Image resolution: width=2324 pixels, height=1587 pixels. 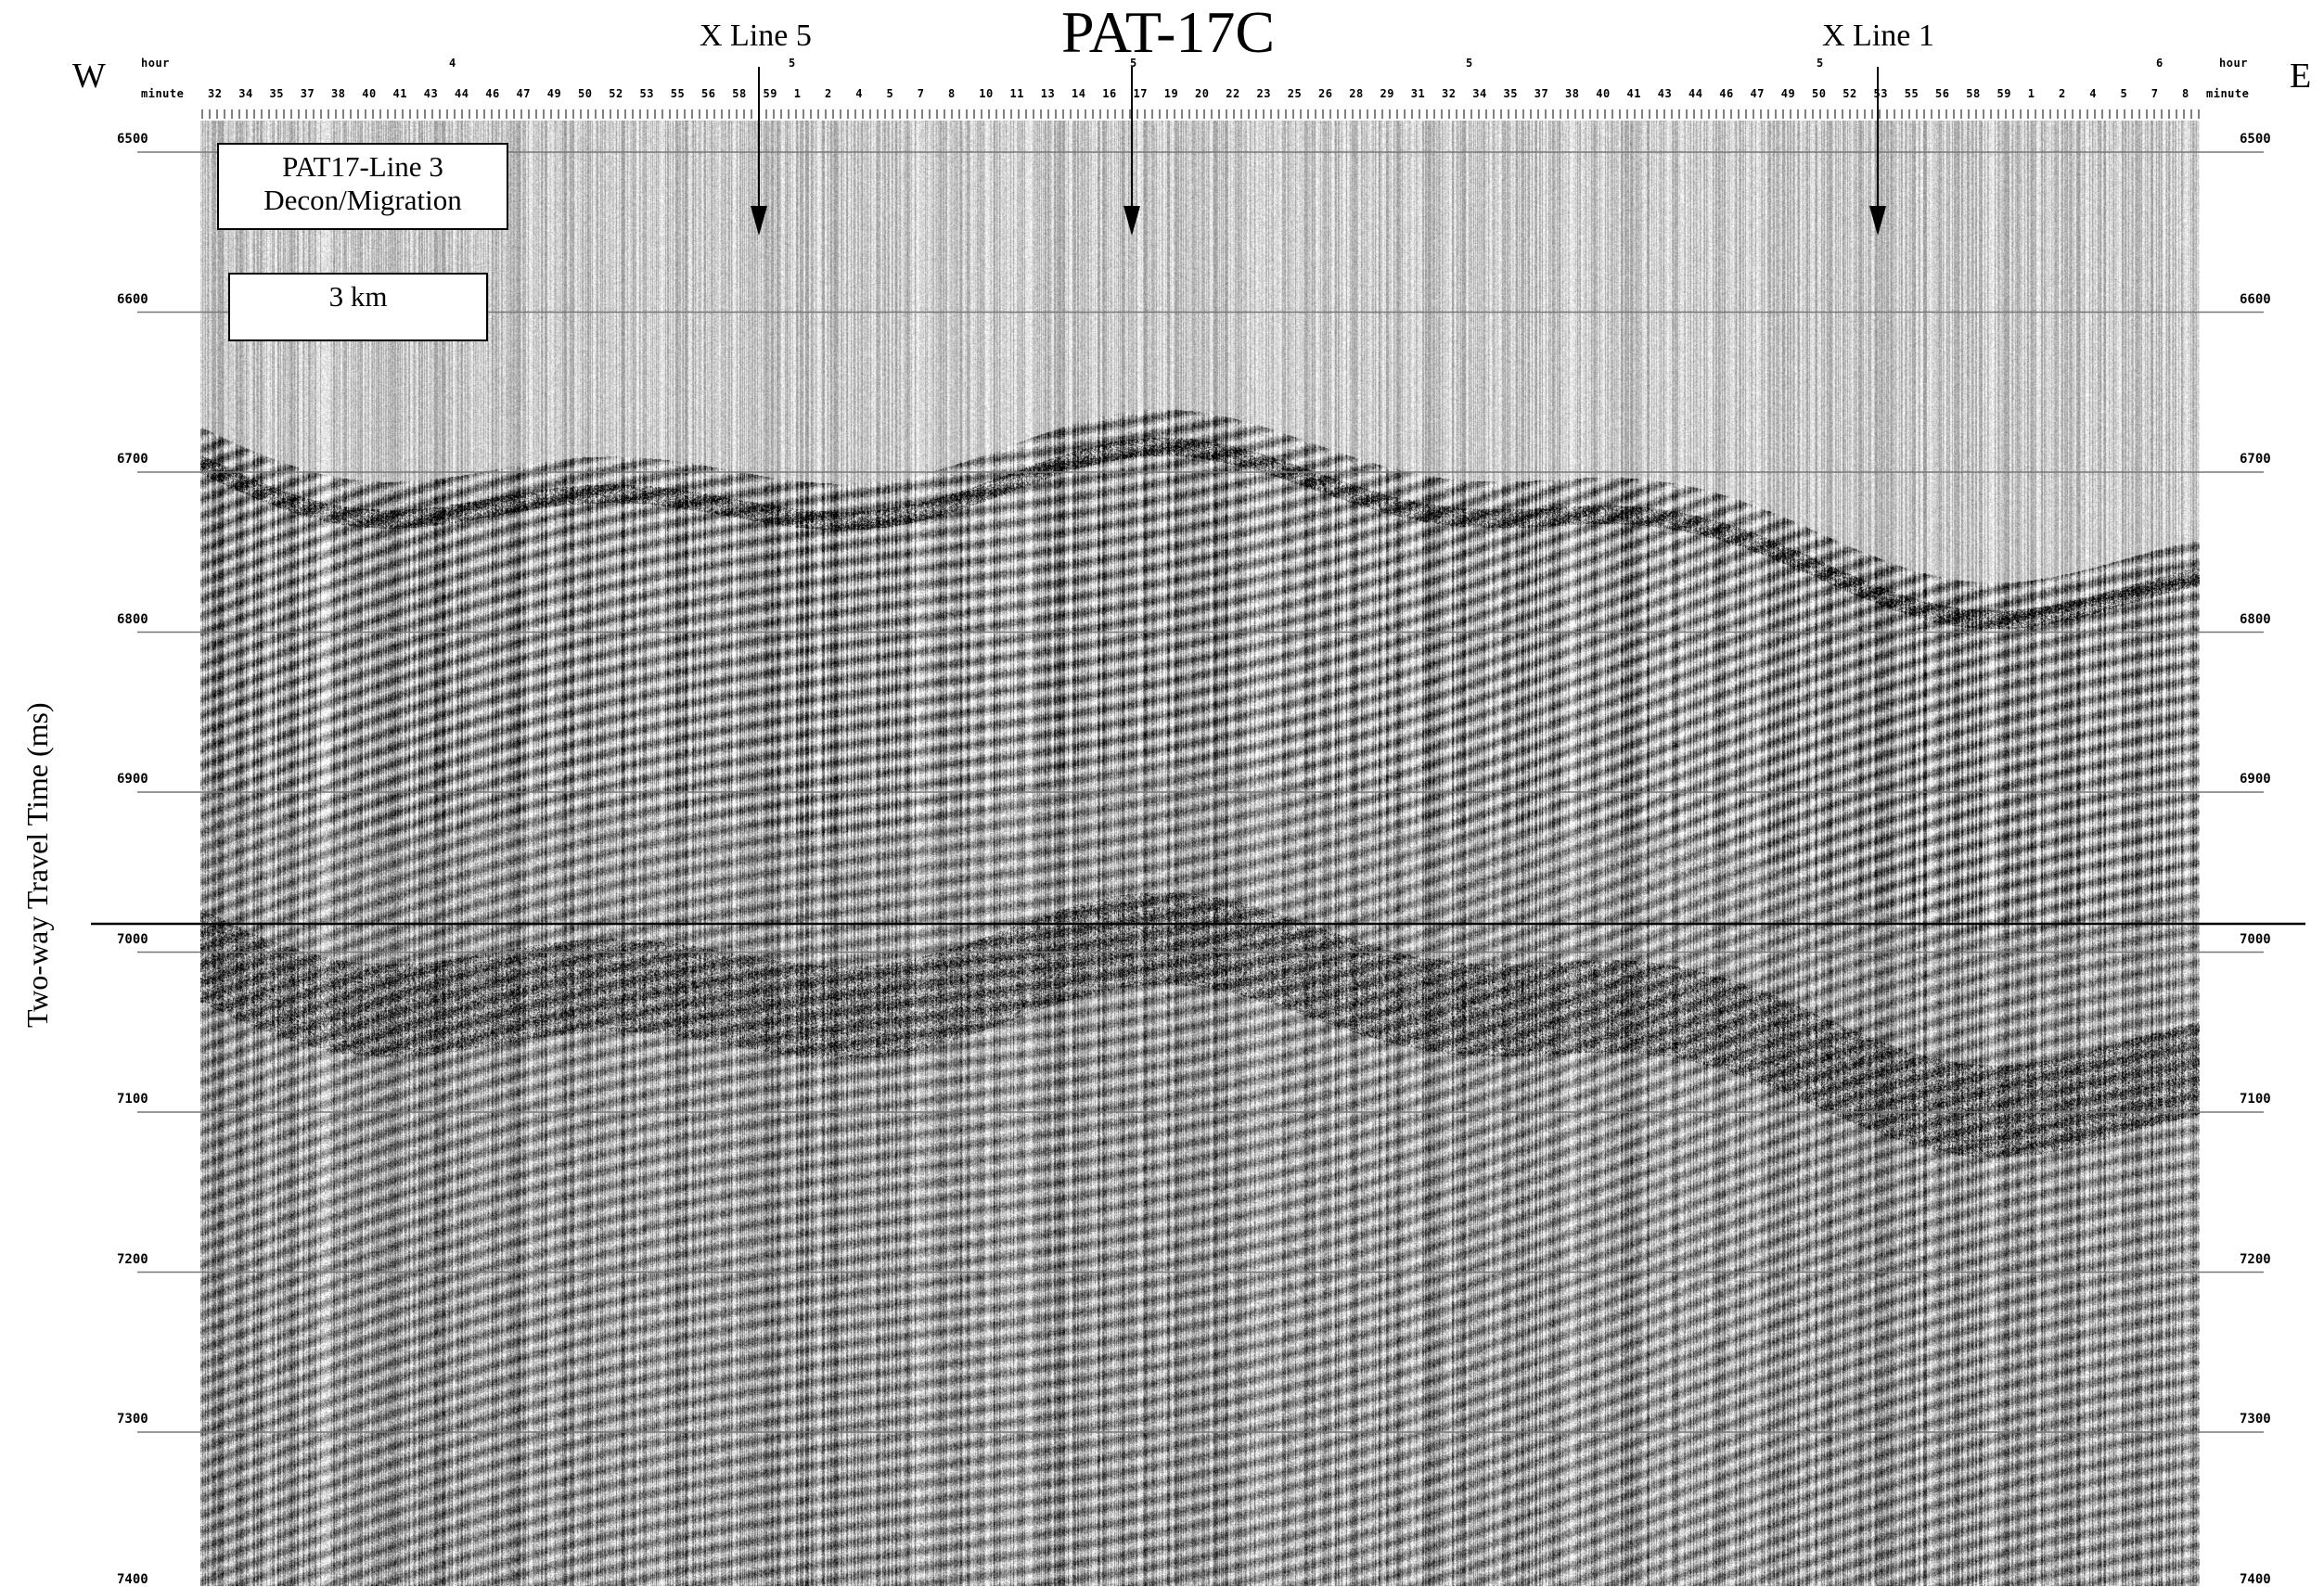 I want to click on minute-value: 31, so click(x=1418, y=93).